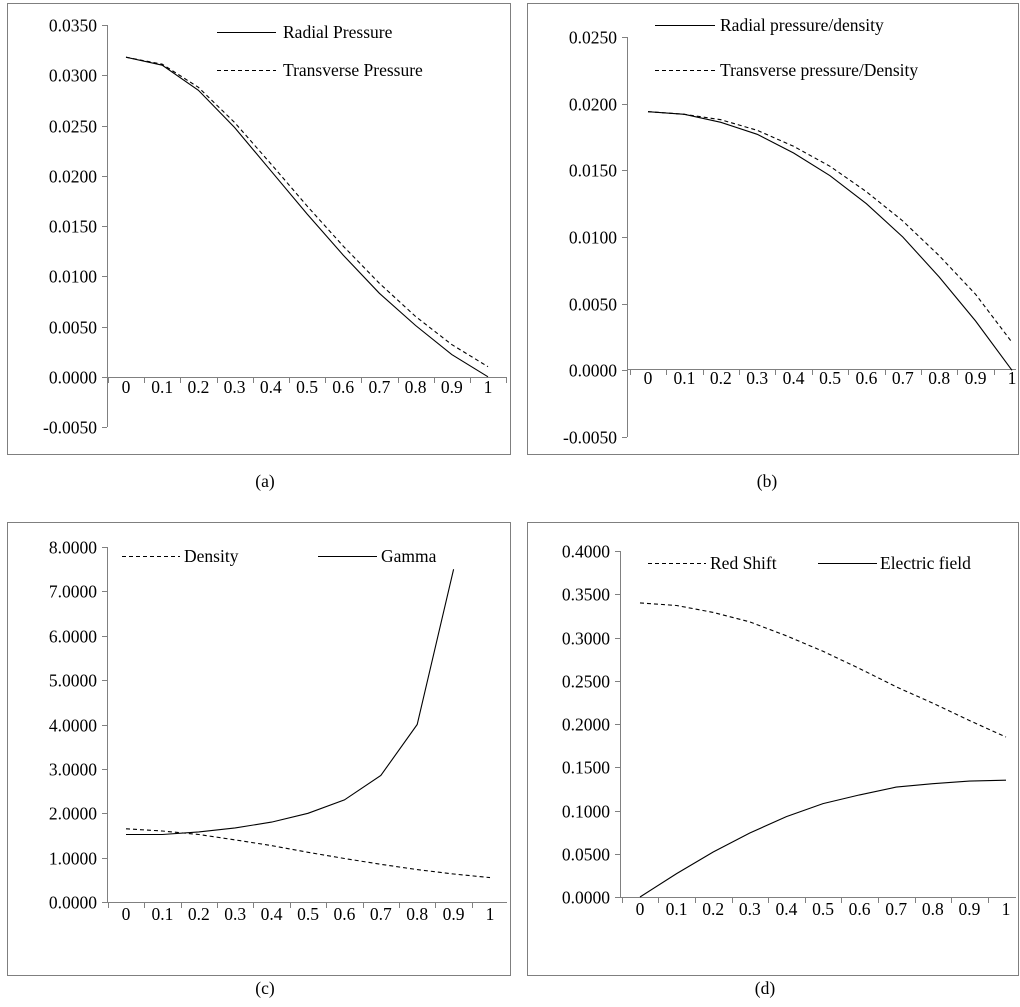 The height and width of the screenshot is (1007, 1020). I want to click on panel-caption: (b), so click(767, 481).